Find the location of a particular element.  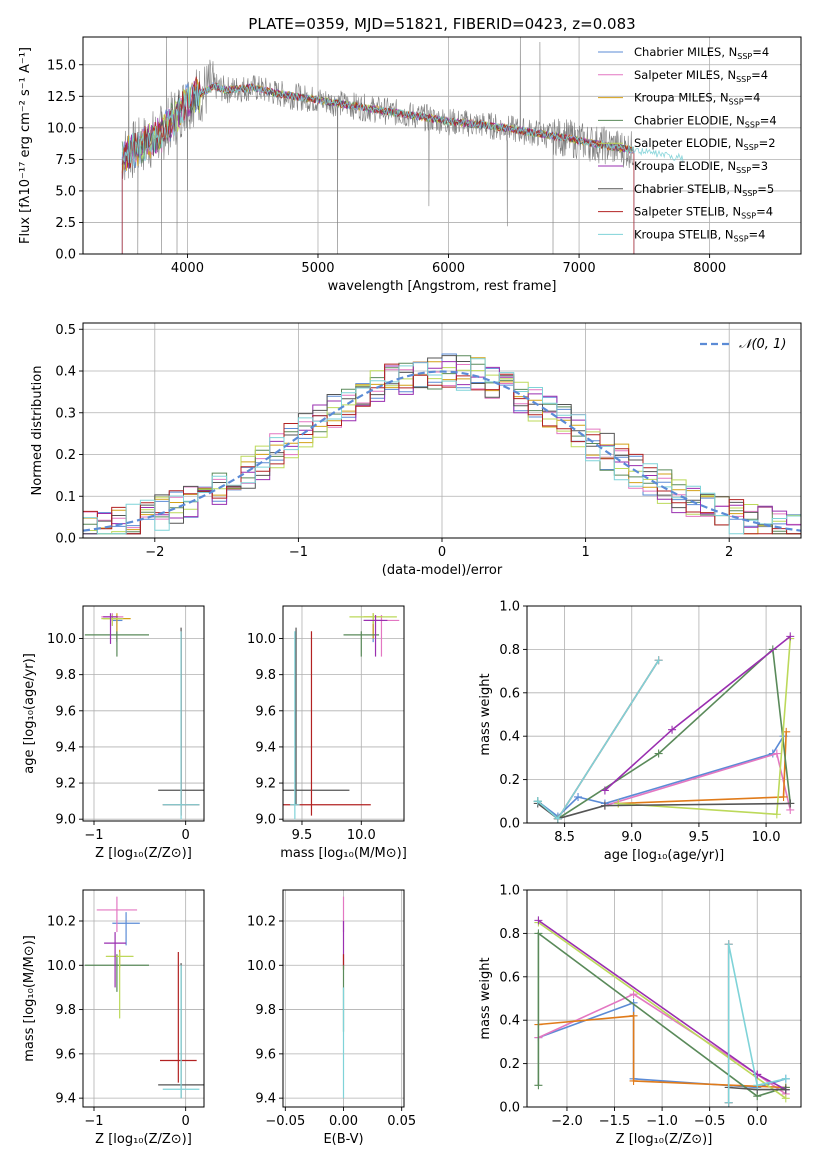

legend: 𝒩(0, 1) is located at coordinates (743, 344).